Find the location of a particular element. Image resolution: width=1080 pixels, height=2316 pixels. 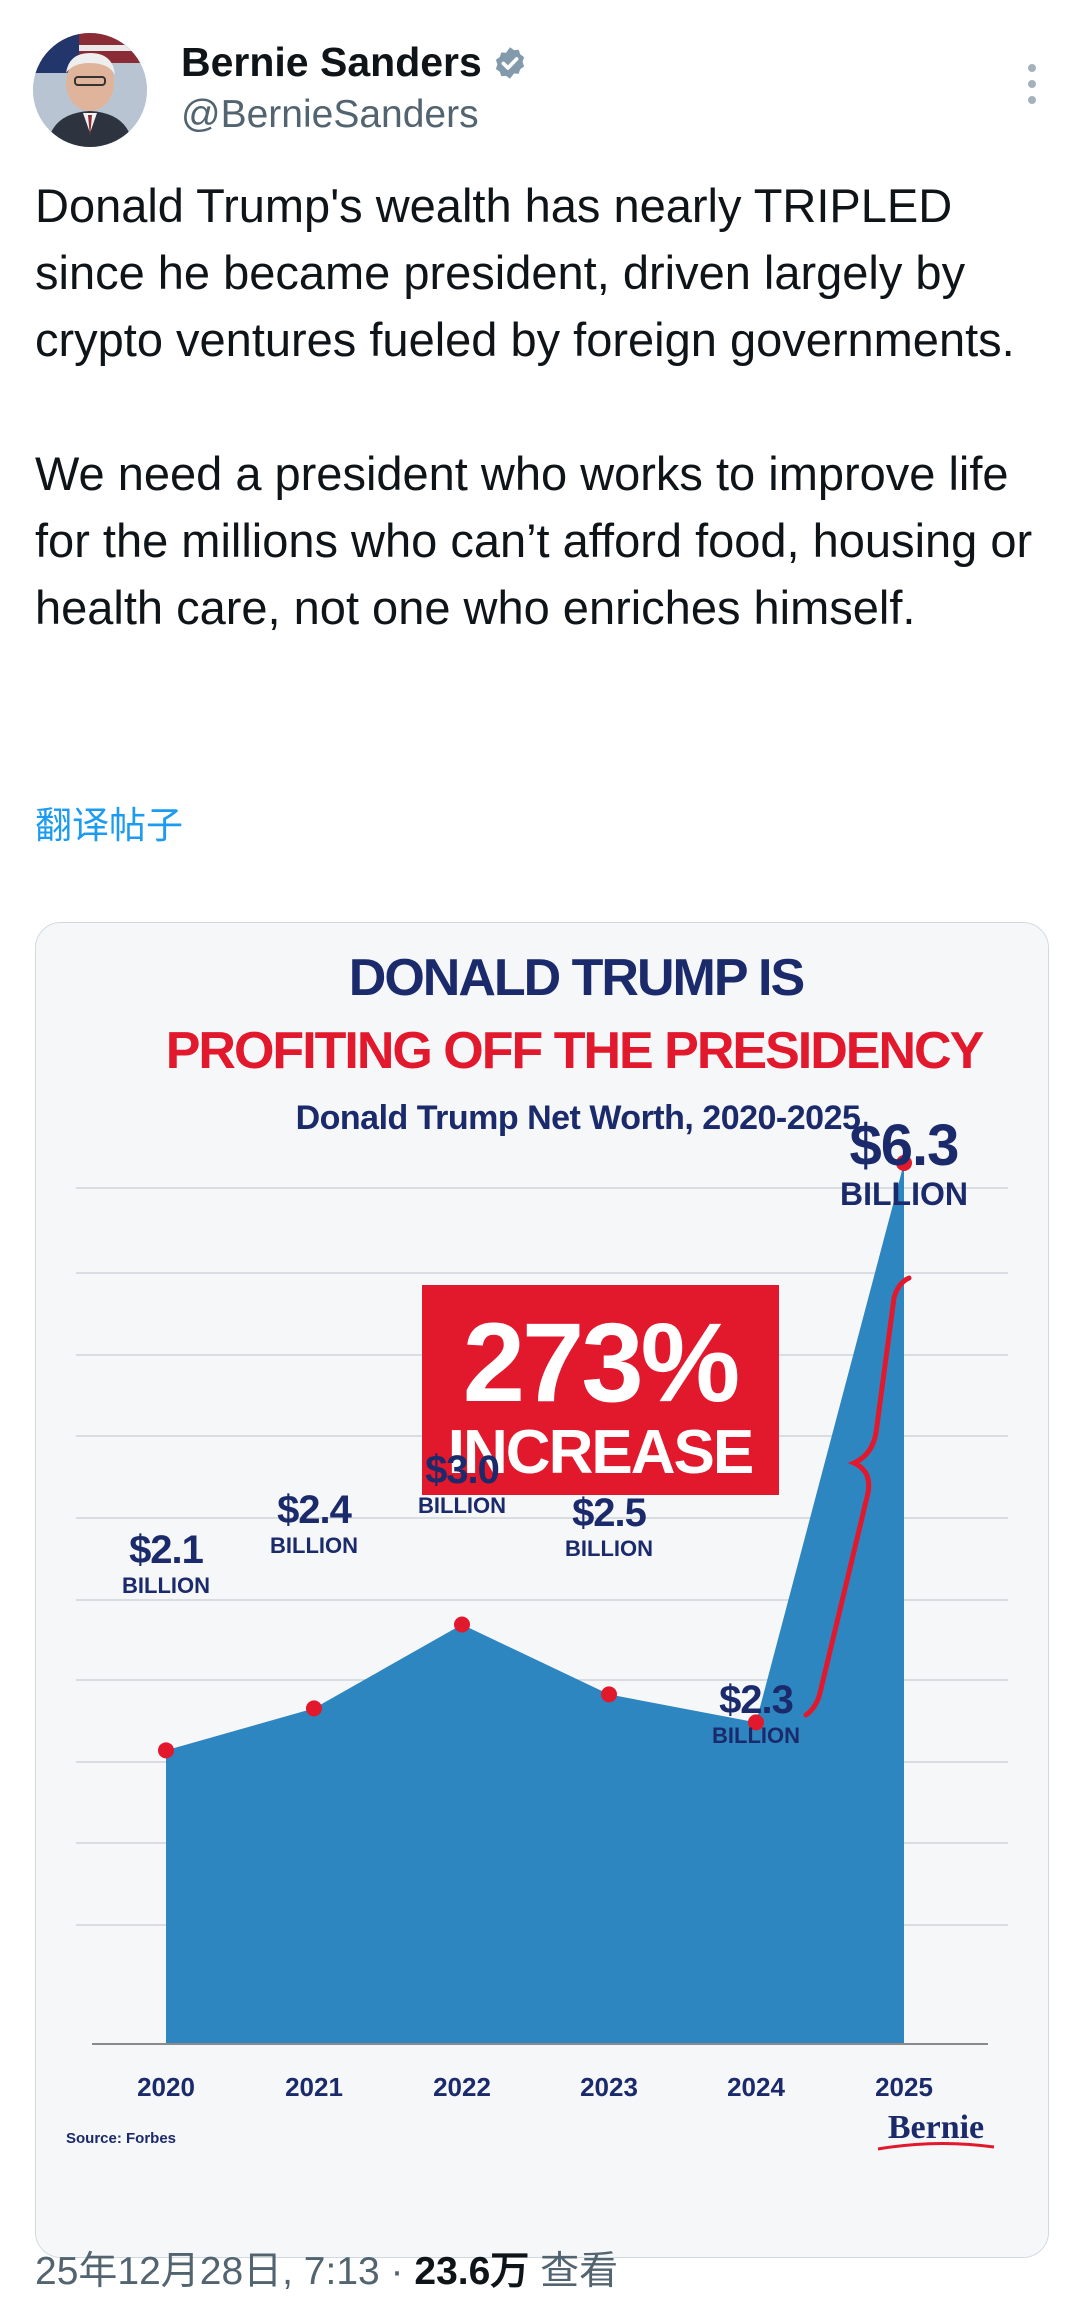

data-label-amount-2020: $2.1 is located at coordinates (166, 1550).